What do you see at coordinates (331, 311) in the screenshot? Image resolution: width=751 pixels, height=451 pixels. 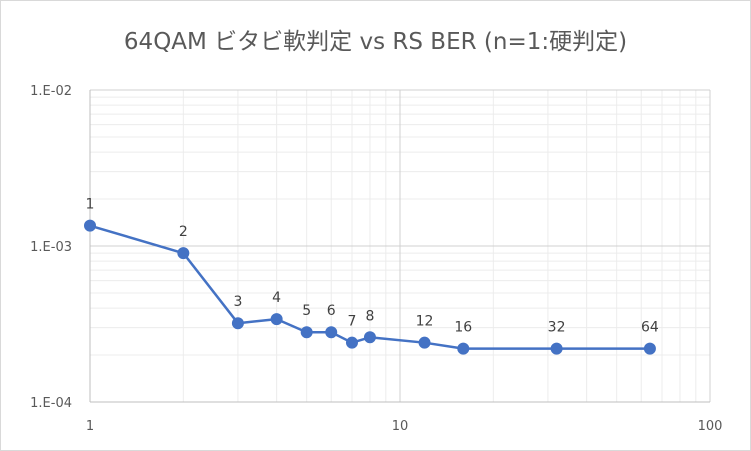 I see `data-label: 6` at bounding box center [331, 311].